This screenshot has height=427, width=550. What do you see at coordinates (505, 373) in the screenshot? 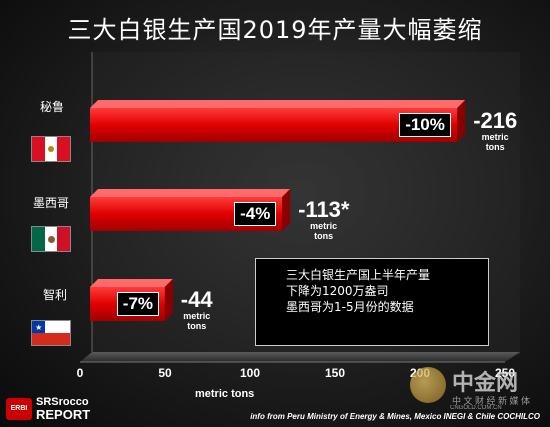
I see `x-tick-label-5: 250` at bounding box center [505, 373].